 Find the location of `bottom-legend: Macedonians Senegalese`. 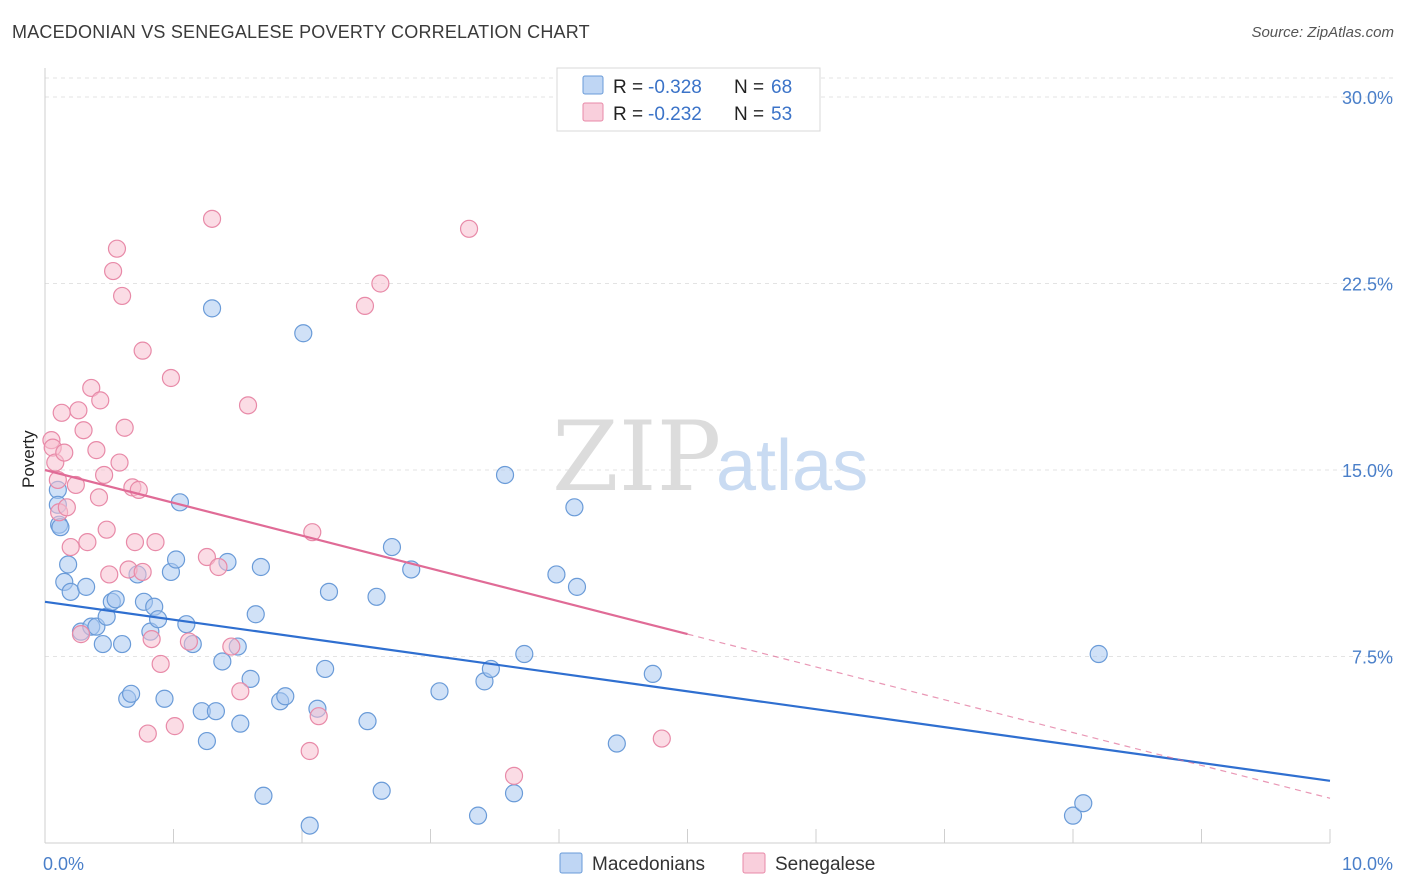

bottom-legend: Macedonians Senegalese is located at coordinates (717, 863).